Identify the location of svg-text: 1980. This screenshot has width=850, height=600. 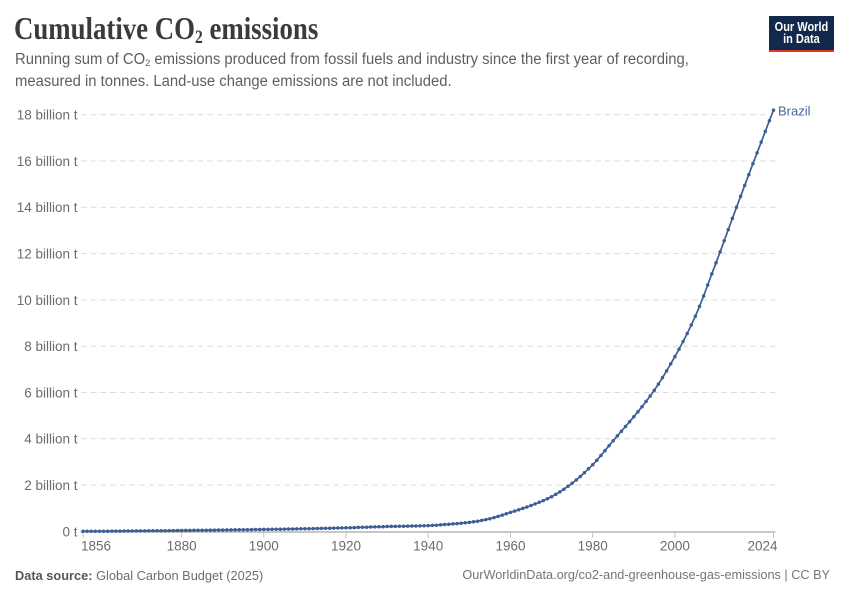
(593, 546).